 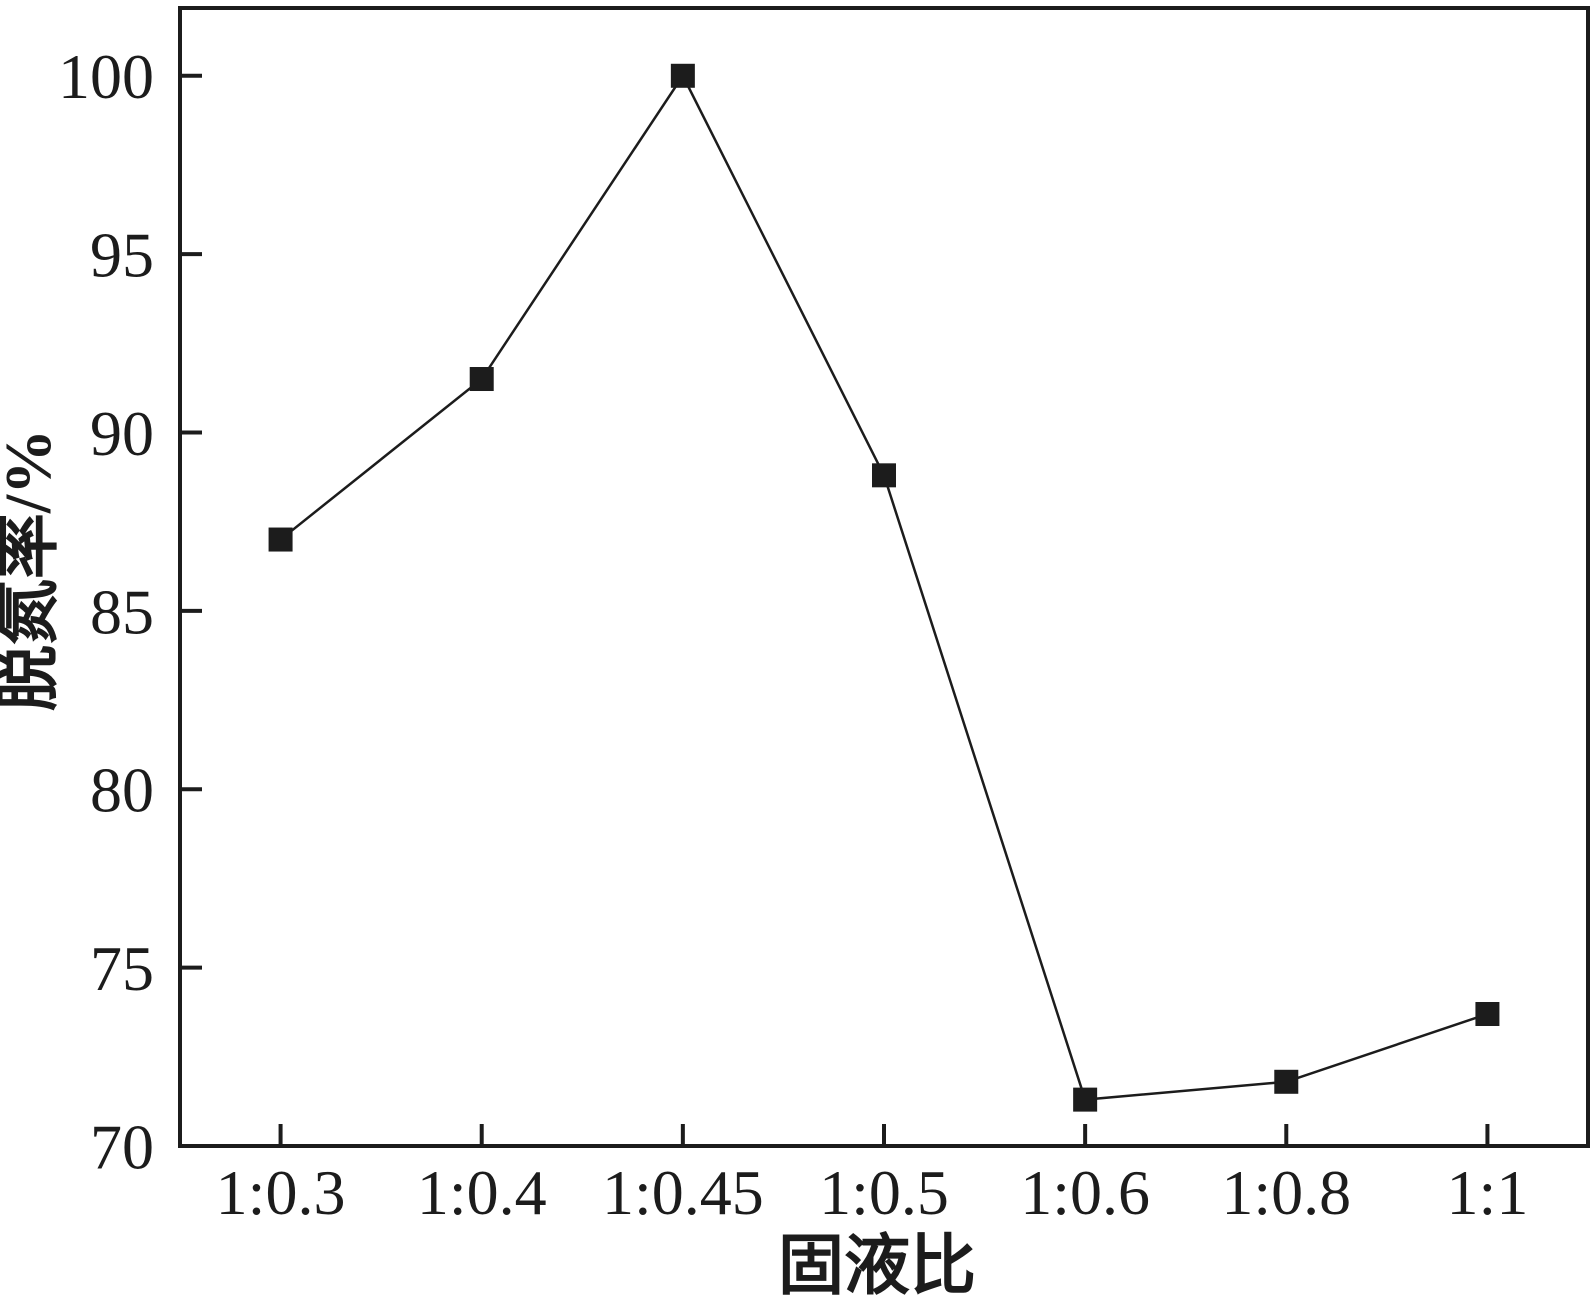 What do you see at coordinates (122, 611) in the screenshot?
I see `y-tick-label: 85` at bounding box center [122, 611].